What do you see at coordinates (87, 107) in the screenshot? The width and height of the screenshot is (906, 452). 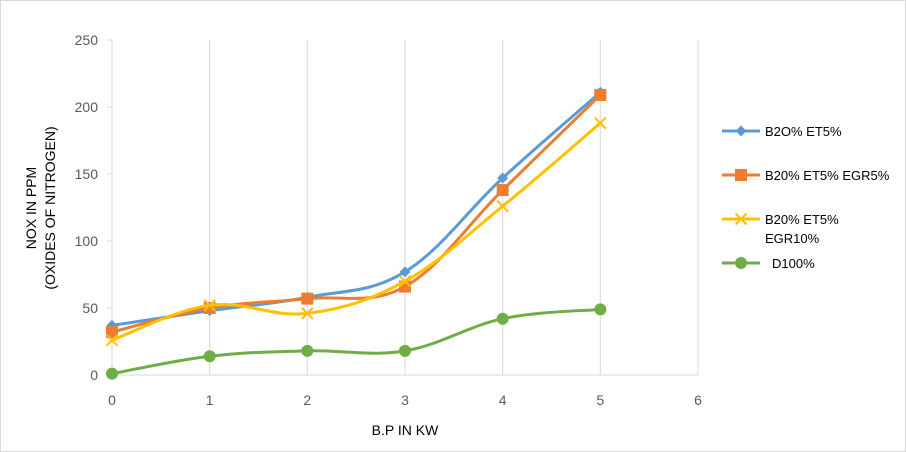 I see `y-tick-label: 200` at bounding box center [87, 107].